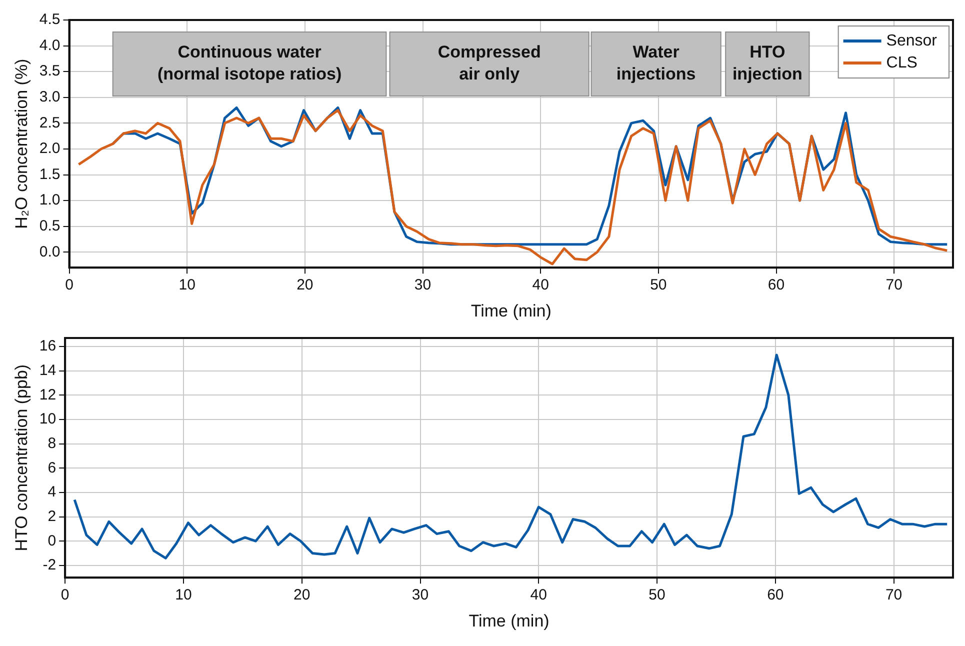  Describe the element at coordinates (47, 370) in the screenshot. I see `y-tick-label: 14` at that location.